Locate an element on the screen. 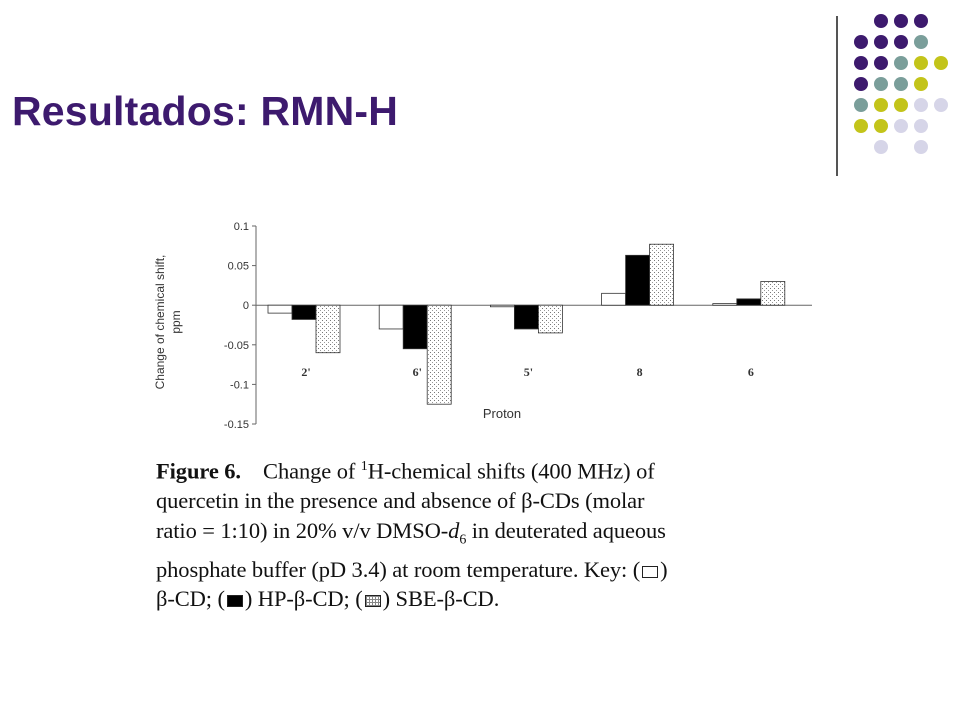 This screenshot has width=960, height=720. caption-text-1b: H-chemical shifts (400 MHz) of is located at coordinates (511, 471).